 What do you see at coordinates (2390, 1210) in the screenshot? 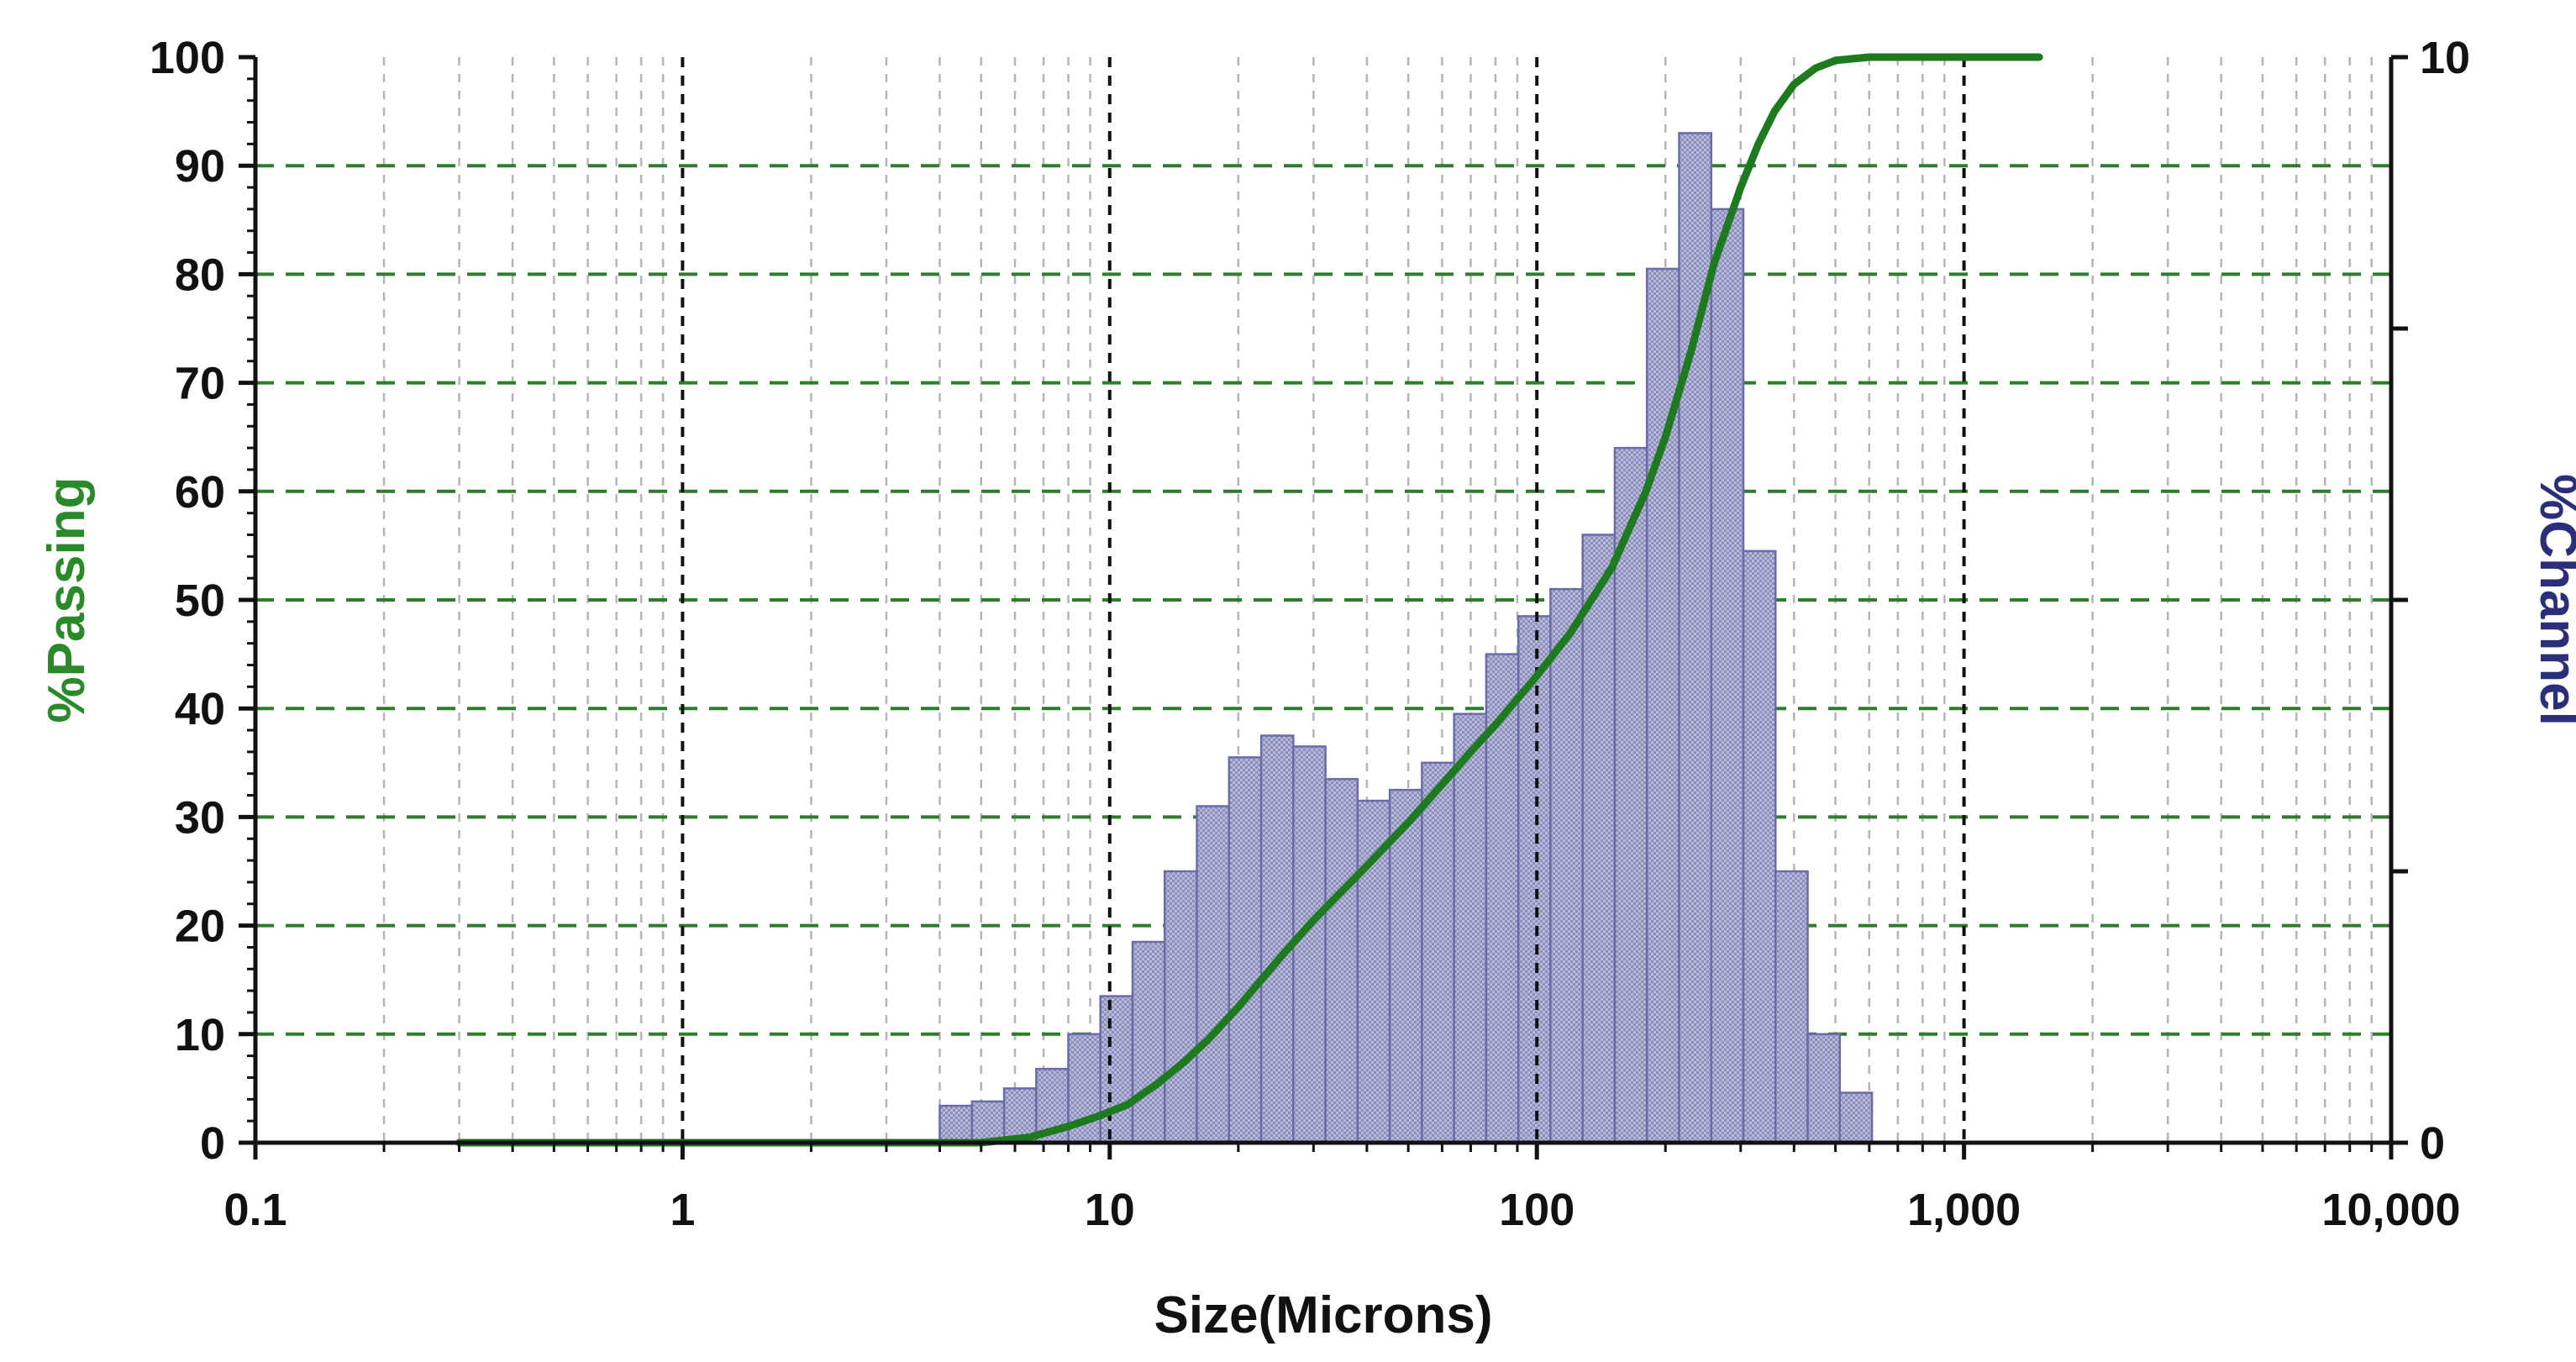
I see `x-tick-label: 10,000` at bounding box center [2390, 1210].